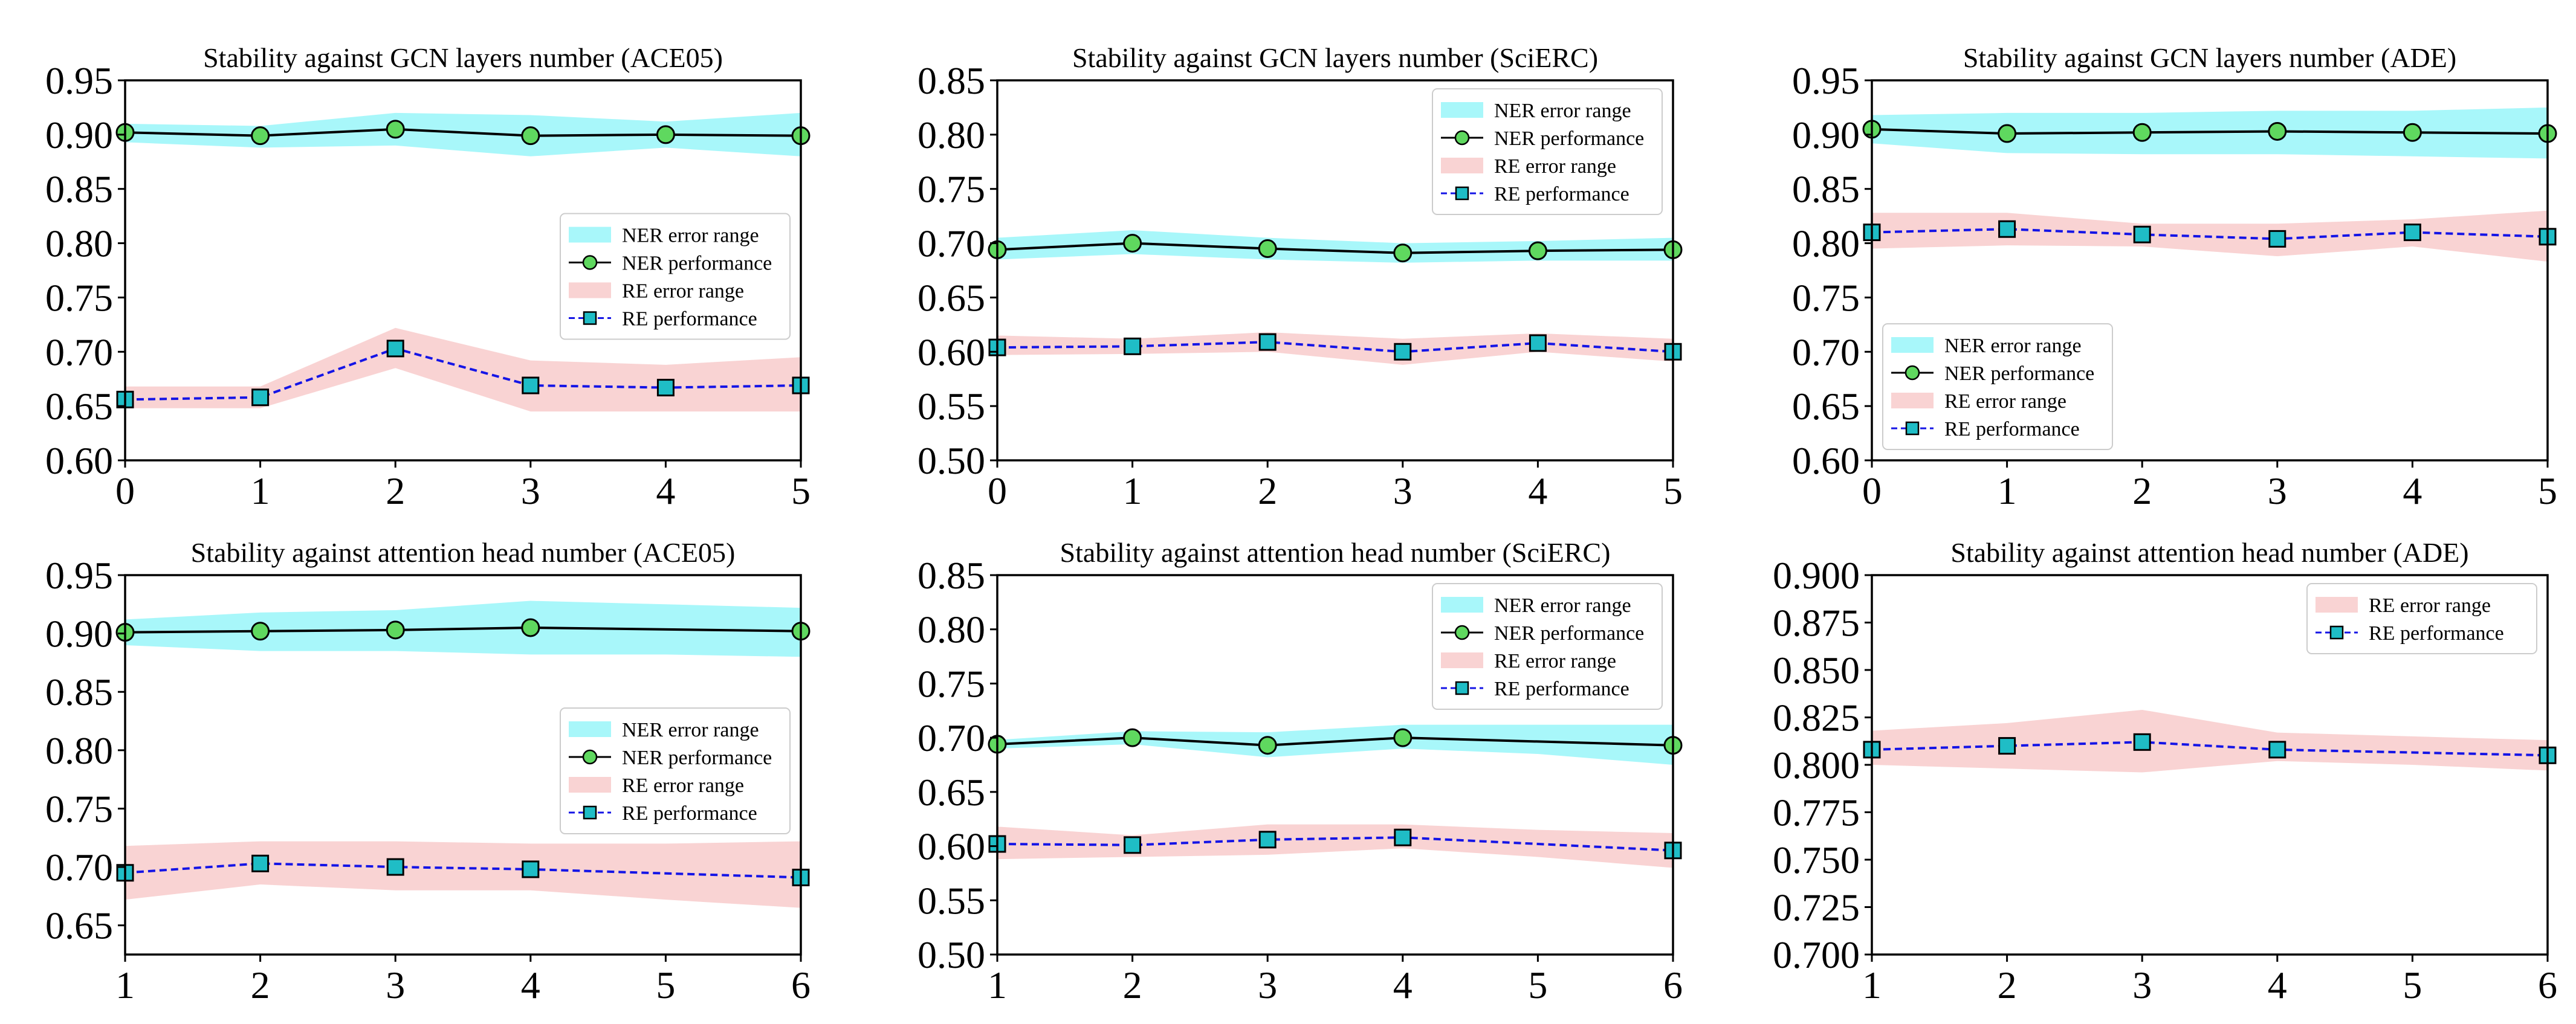 The width and height of the screenshot is (2576, 1024). What do you see at coordinates (1816, 623) in the screenshot?
I see `y-tick-label: 0.875` at bounding box center [1816, 623].